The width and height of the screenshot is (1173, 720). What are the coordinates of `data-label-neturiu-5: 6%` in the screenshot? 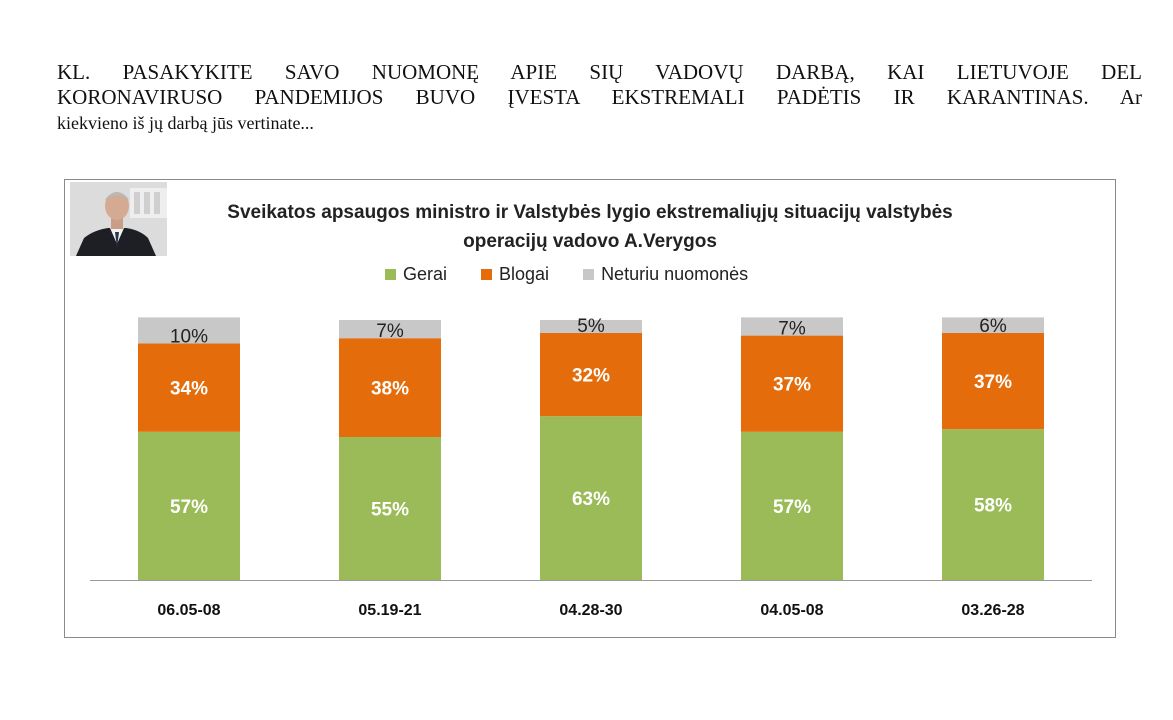 It's located at (993, 326).